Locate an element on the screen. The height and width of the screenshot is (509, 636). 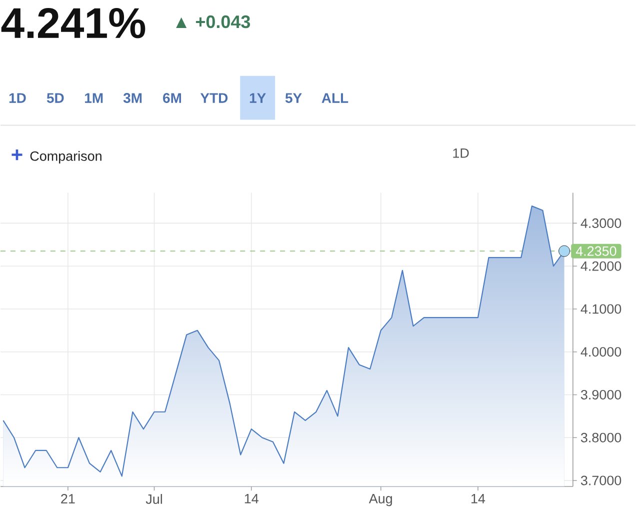
ref-line-label: 4.2350 is located at coordinates (596, 251).